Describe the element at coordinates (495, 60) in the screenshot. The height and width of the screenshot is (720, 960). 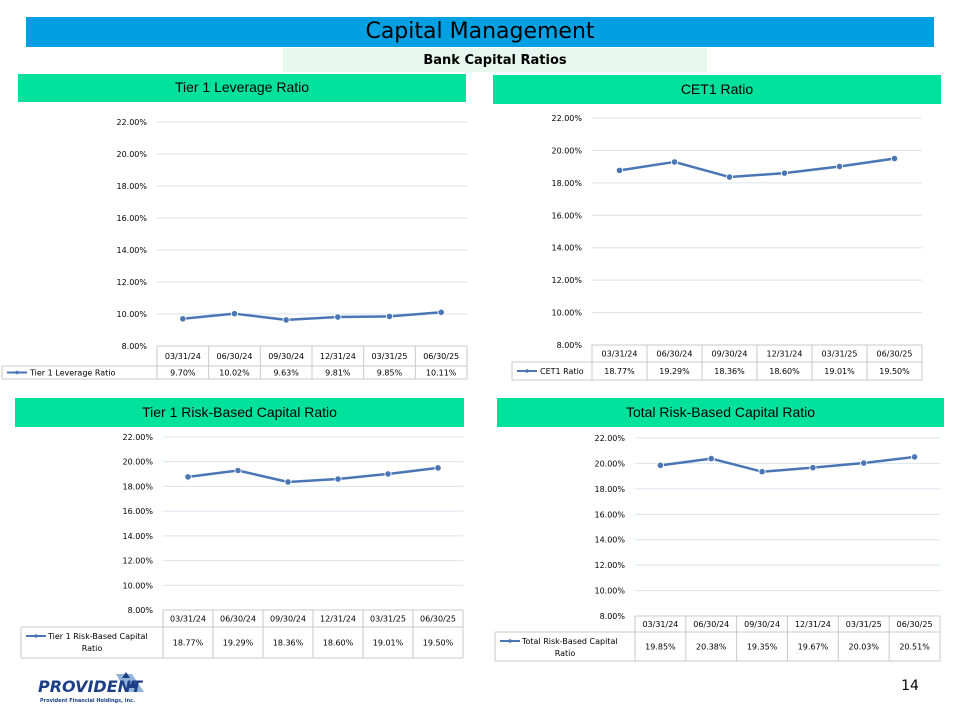
I see `page-subtitle: Bank Capital Ratios` at that location.